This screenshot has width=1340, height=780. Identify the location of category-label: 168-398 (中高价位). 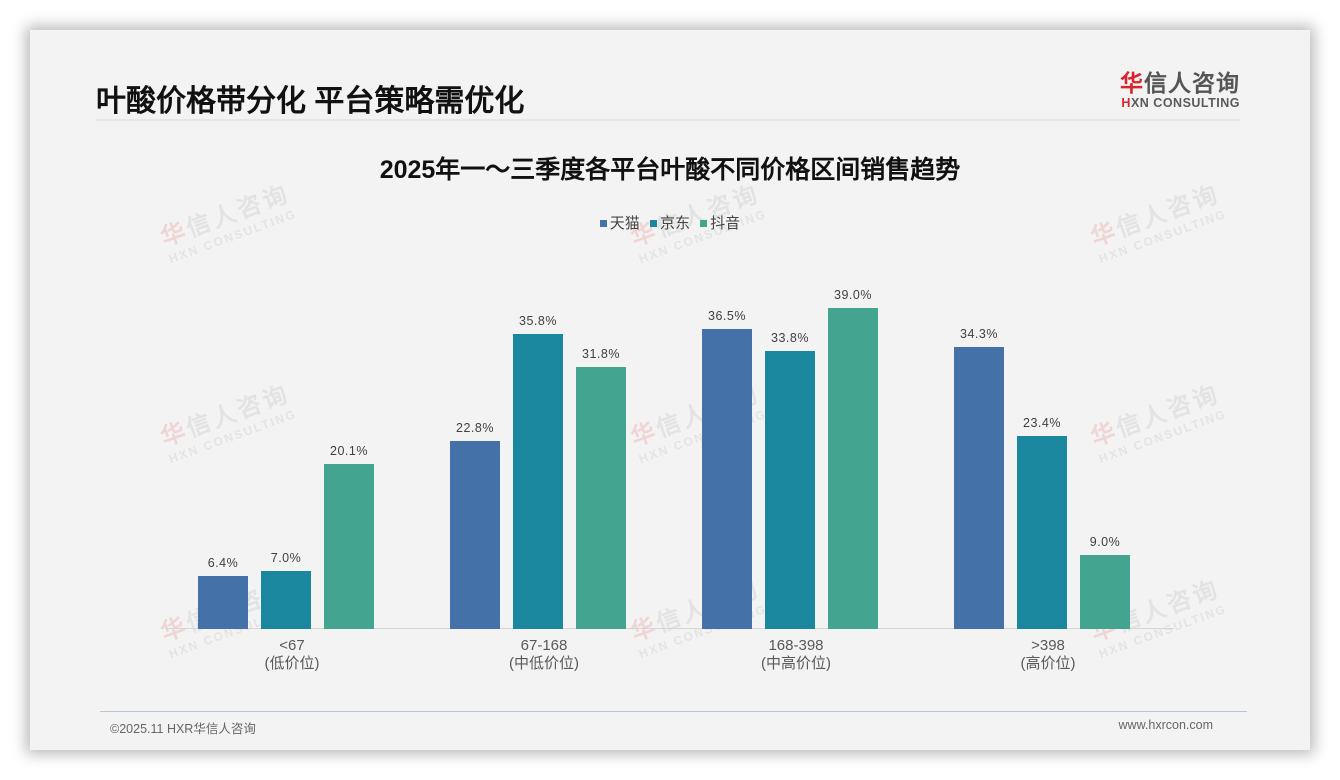
(796, 654).